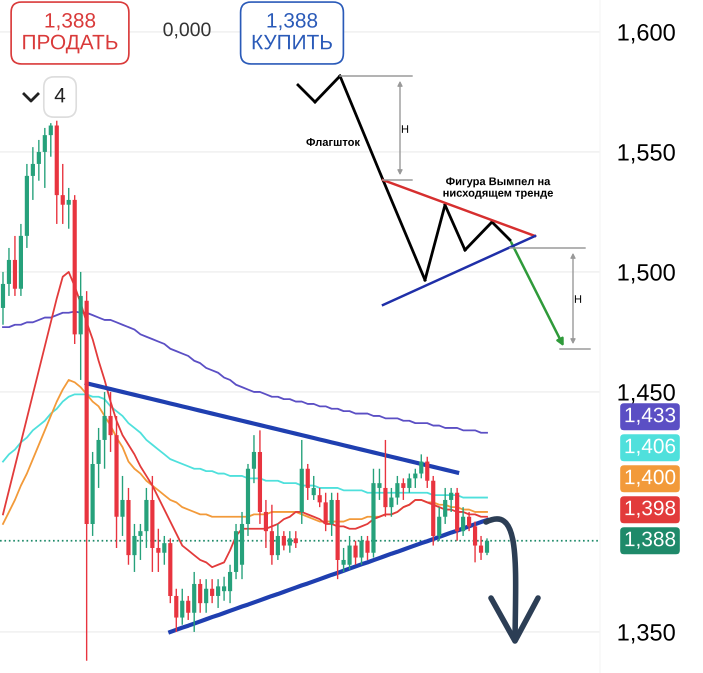 The image size is (703, 673). What do you see at coordinates (187, 30) in the screenshot?
I see `annotation: 0,000` at bounding box center [187, 30].